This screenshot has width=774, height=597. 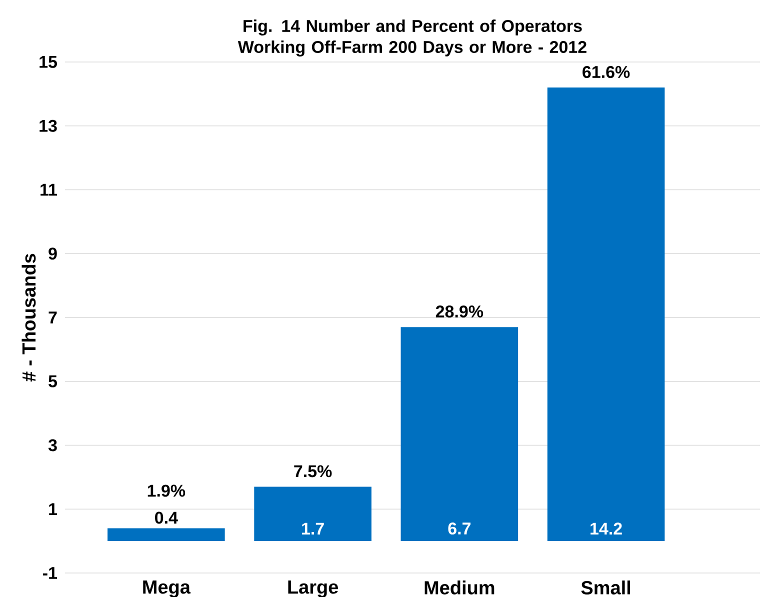 What do you see at coordinates (52, 254) in the screenshot?
I see `y-tick-label: 9` at bounding box center [52, 254].